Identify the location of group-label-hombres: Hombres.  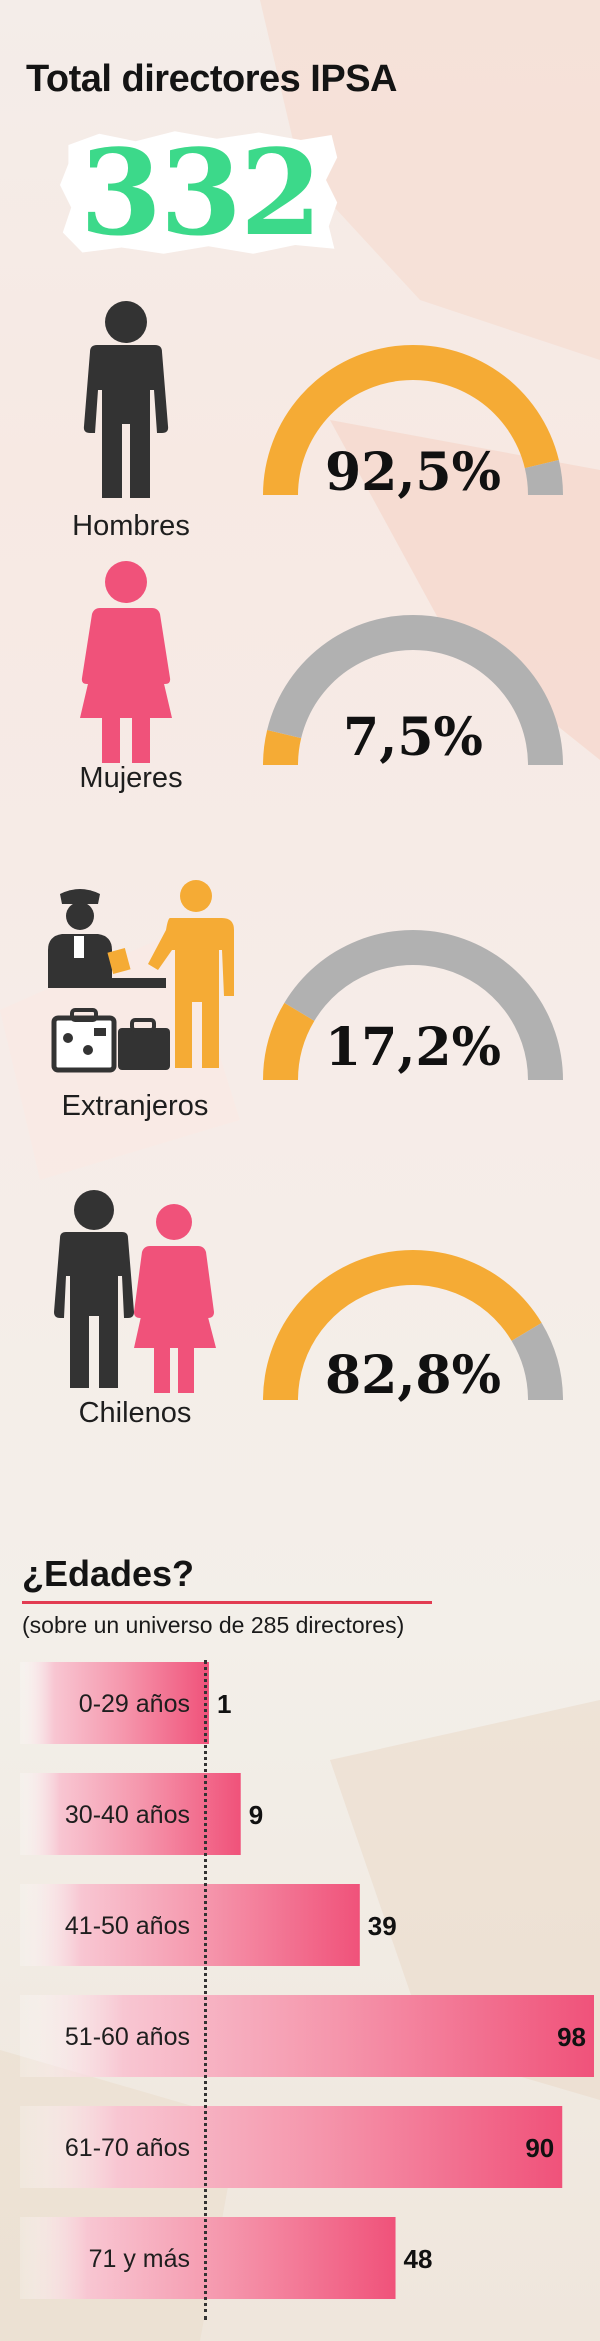
(131, 526).